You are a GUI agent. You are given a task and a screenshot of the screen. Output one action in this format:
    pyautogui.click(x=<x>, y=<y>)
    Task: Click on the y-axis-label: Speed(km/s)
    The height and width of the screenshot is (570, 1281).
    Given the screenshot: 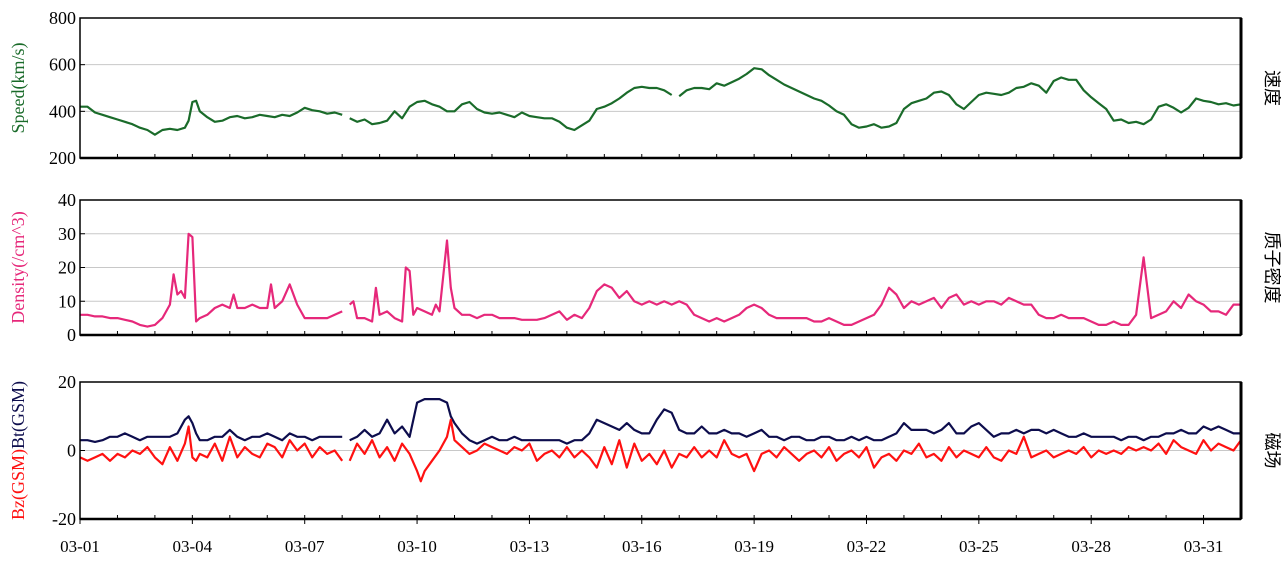 What is the action you would take?
    pyautogui.click(x=18, y=88)
    